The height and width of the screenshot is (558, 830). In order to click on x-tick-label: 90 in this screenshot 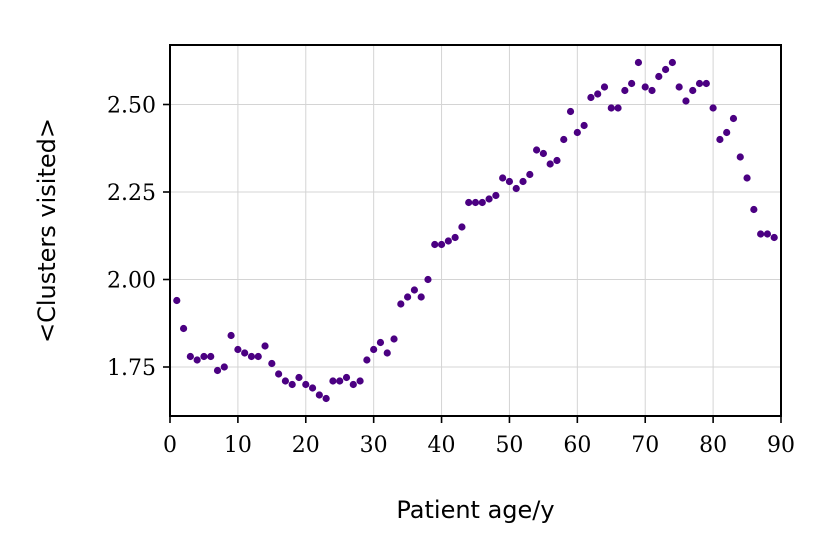, I will do `click(781, 445)`.